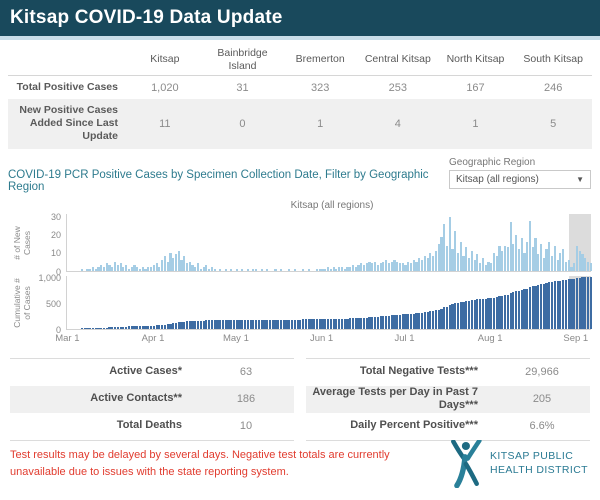 The image size is (600, 500). I want to click on cumulative-cases-chart, so click(329, 302).